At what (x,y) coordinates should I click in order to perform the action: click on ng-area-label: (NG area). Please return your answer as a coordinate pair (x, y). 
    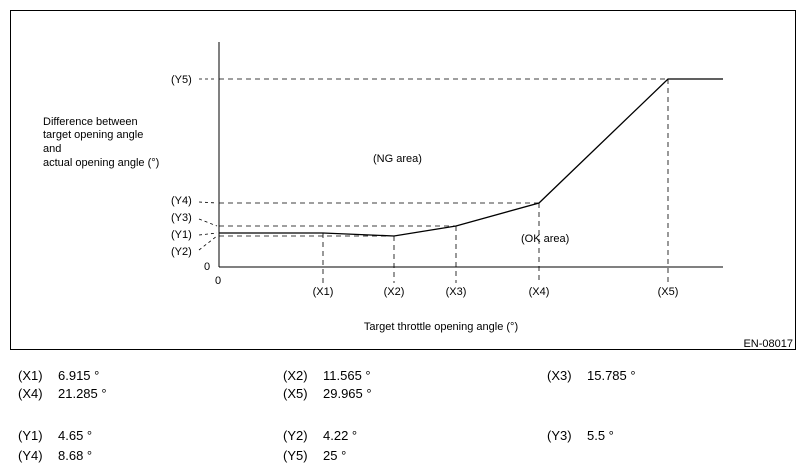
    Looking at the image, I should click on (397, 159).